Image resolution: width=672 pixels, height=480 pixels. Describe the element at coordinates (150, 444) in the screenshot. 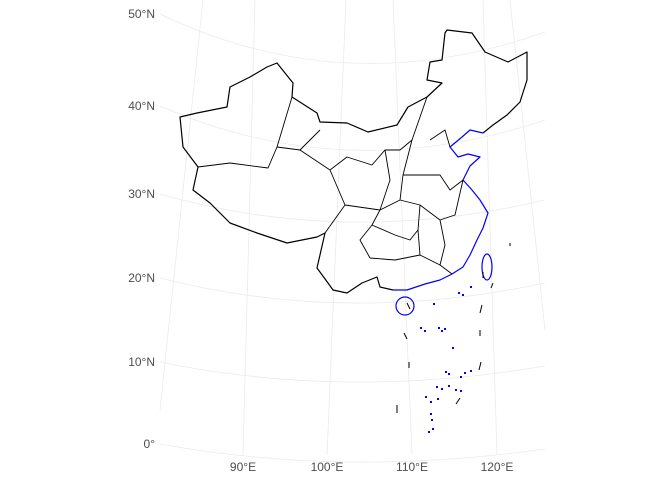

I see `lat-label-0: 0°` at that location.